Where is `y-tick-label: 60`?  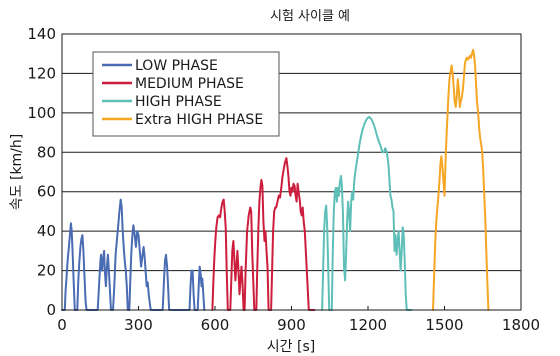
y-tick-label: 60 is located at coordinates (46, 192).